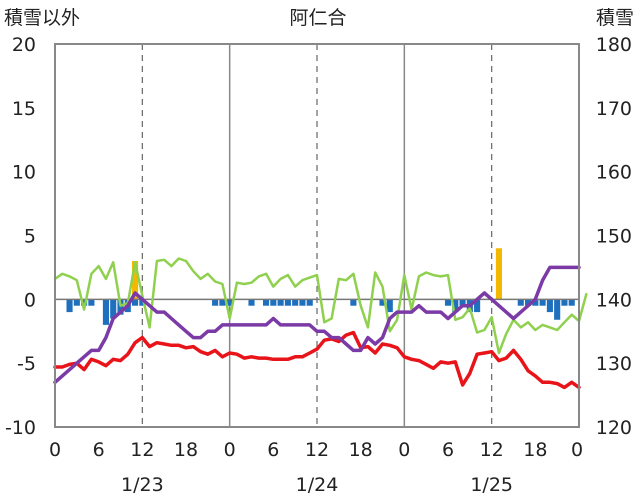 The image size is (636, 501). I want to click on date-label: 1/24, so click(317, 485).